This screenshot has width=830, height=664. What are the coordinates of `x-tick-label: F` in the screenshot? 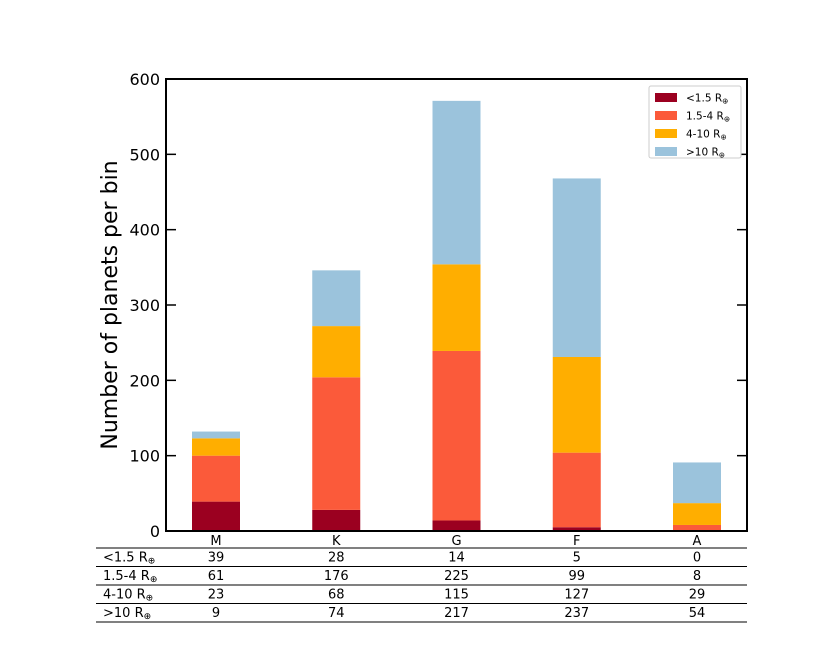 It's located at (576, 541).